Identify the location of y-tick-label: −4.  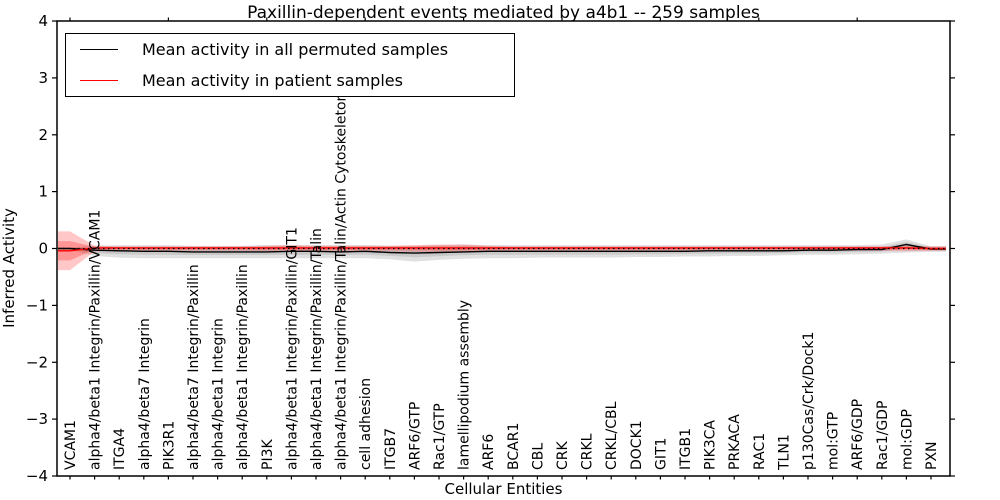
(37, 476).